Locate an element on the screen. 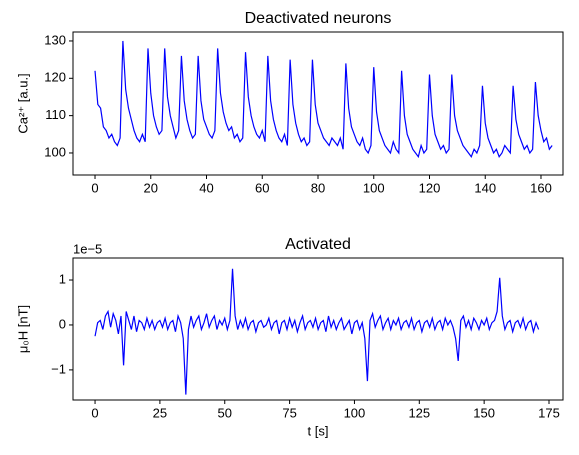 The image size is (579, 455). axes-title: Activated is located at coordinates (318, 244).